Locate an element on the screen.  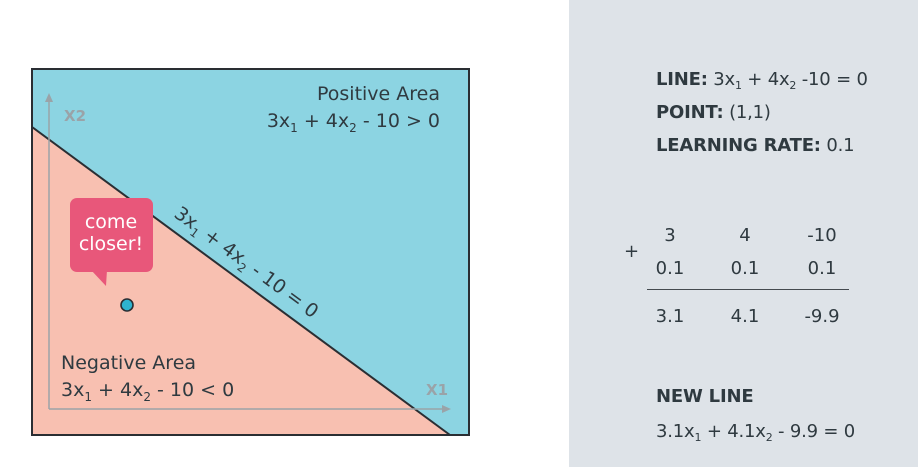
bubble-line-2: closer! is located at coordinates (111, 244).